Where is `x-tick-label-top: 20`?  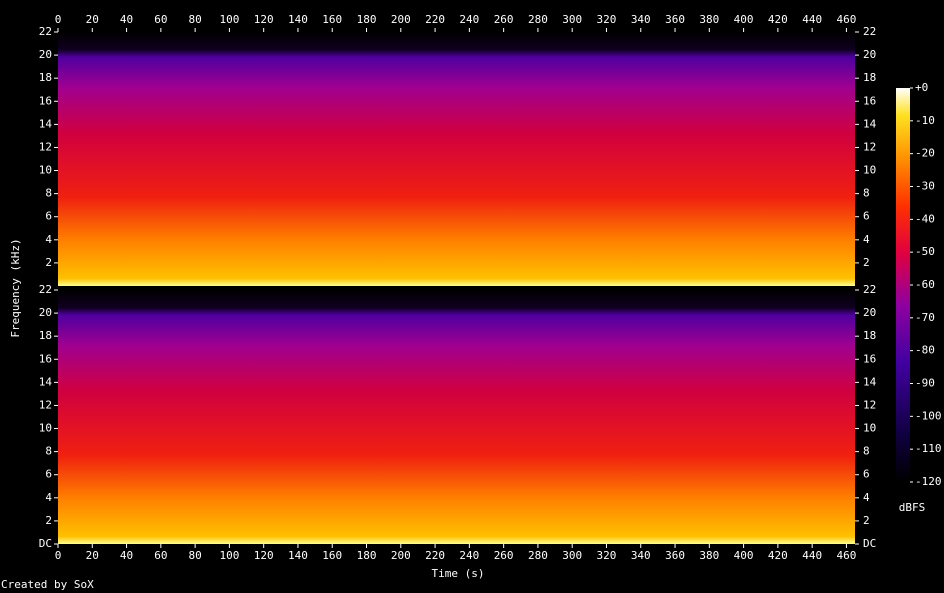 x-tick-label-top: 20 is located at coordinates (92, 19).